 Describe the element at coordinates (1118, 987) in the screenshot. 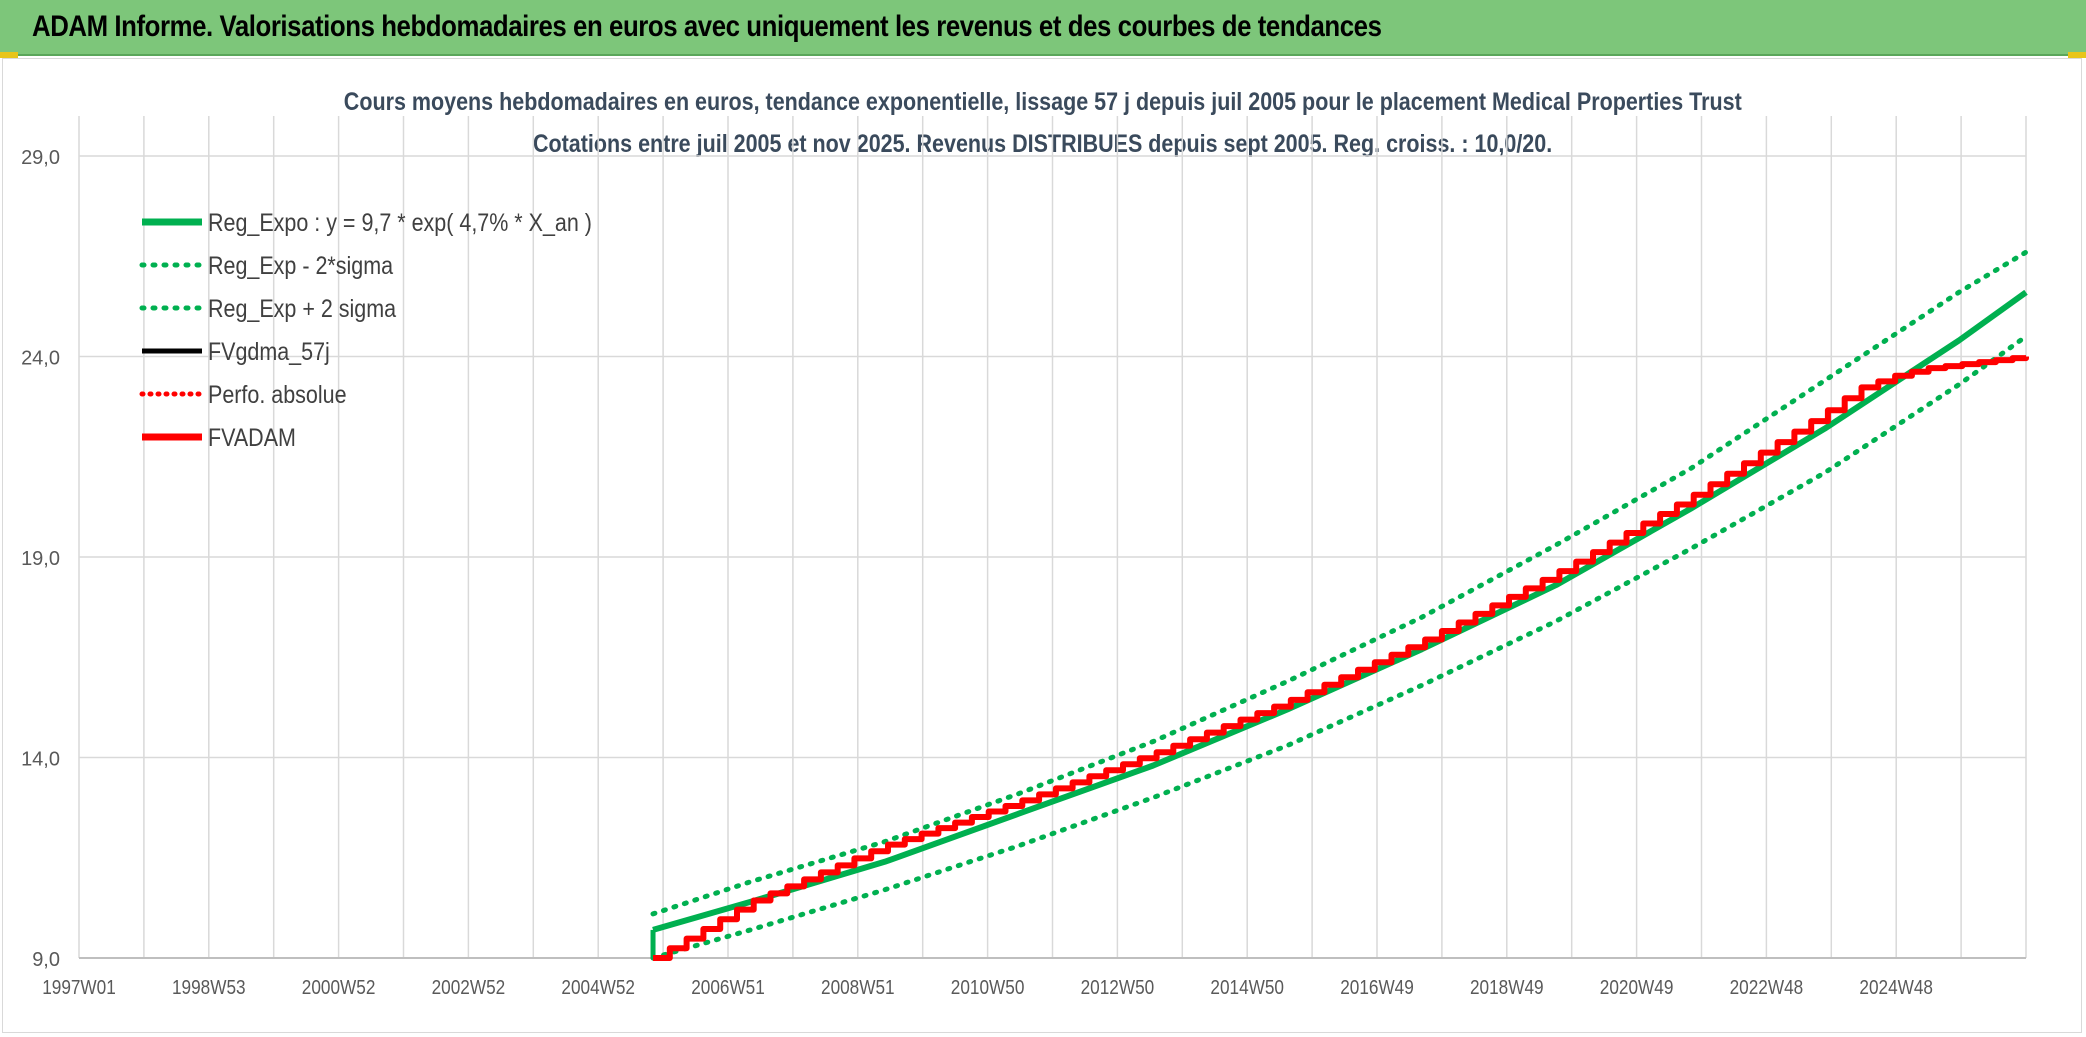

I see `x-tick-label: 2012W50` at that location.